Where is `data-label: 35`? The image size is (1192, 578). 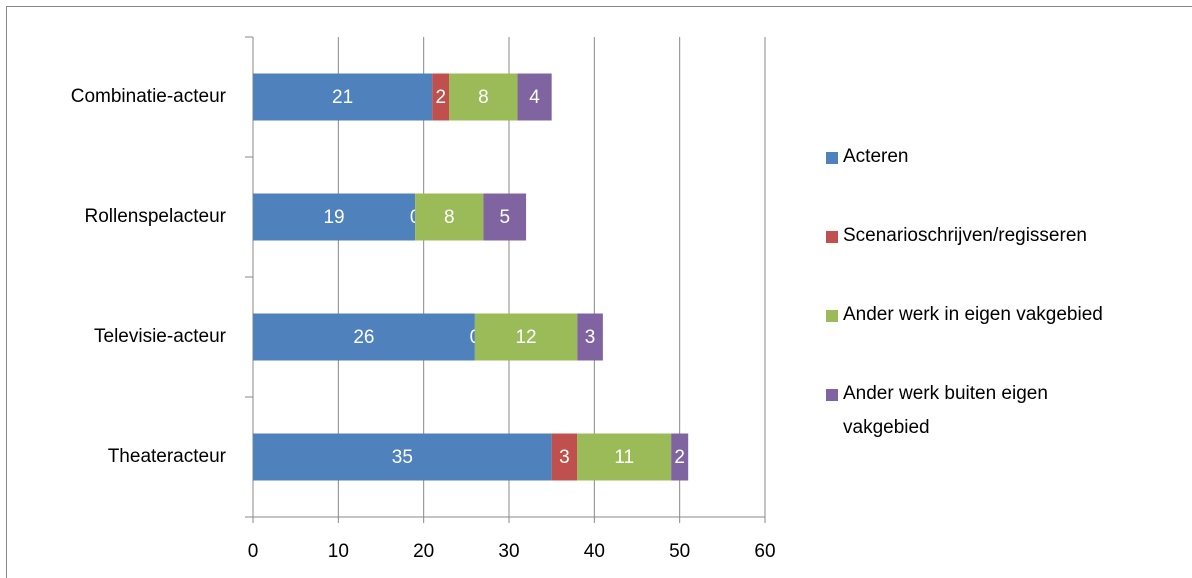
data-label: 35 is located at coordinates (402, 457).